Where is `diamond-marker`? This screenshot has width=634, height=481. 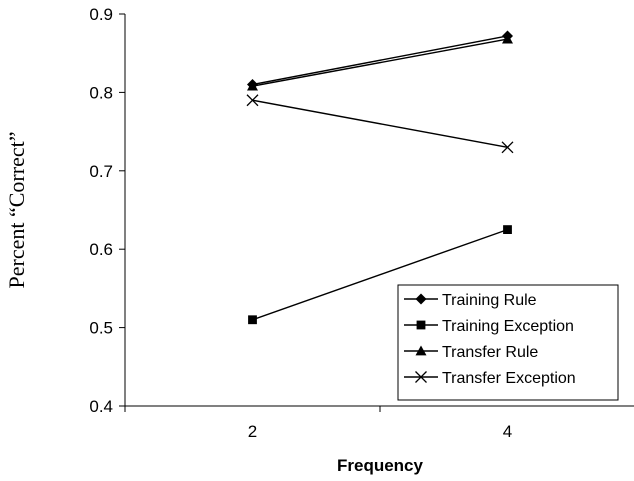
diamond-marker is located at coordinates (421, 299).